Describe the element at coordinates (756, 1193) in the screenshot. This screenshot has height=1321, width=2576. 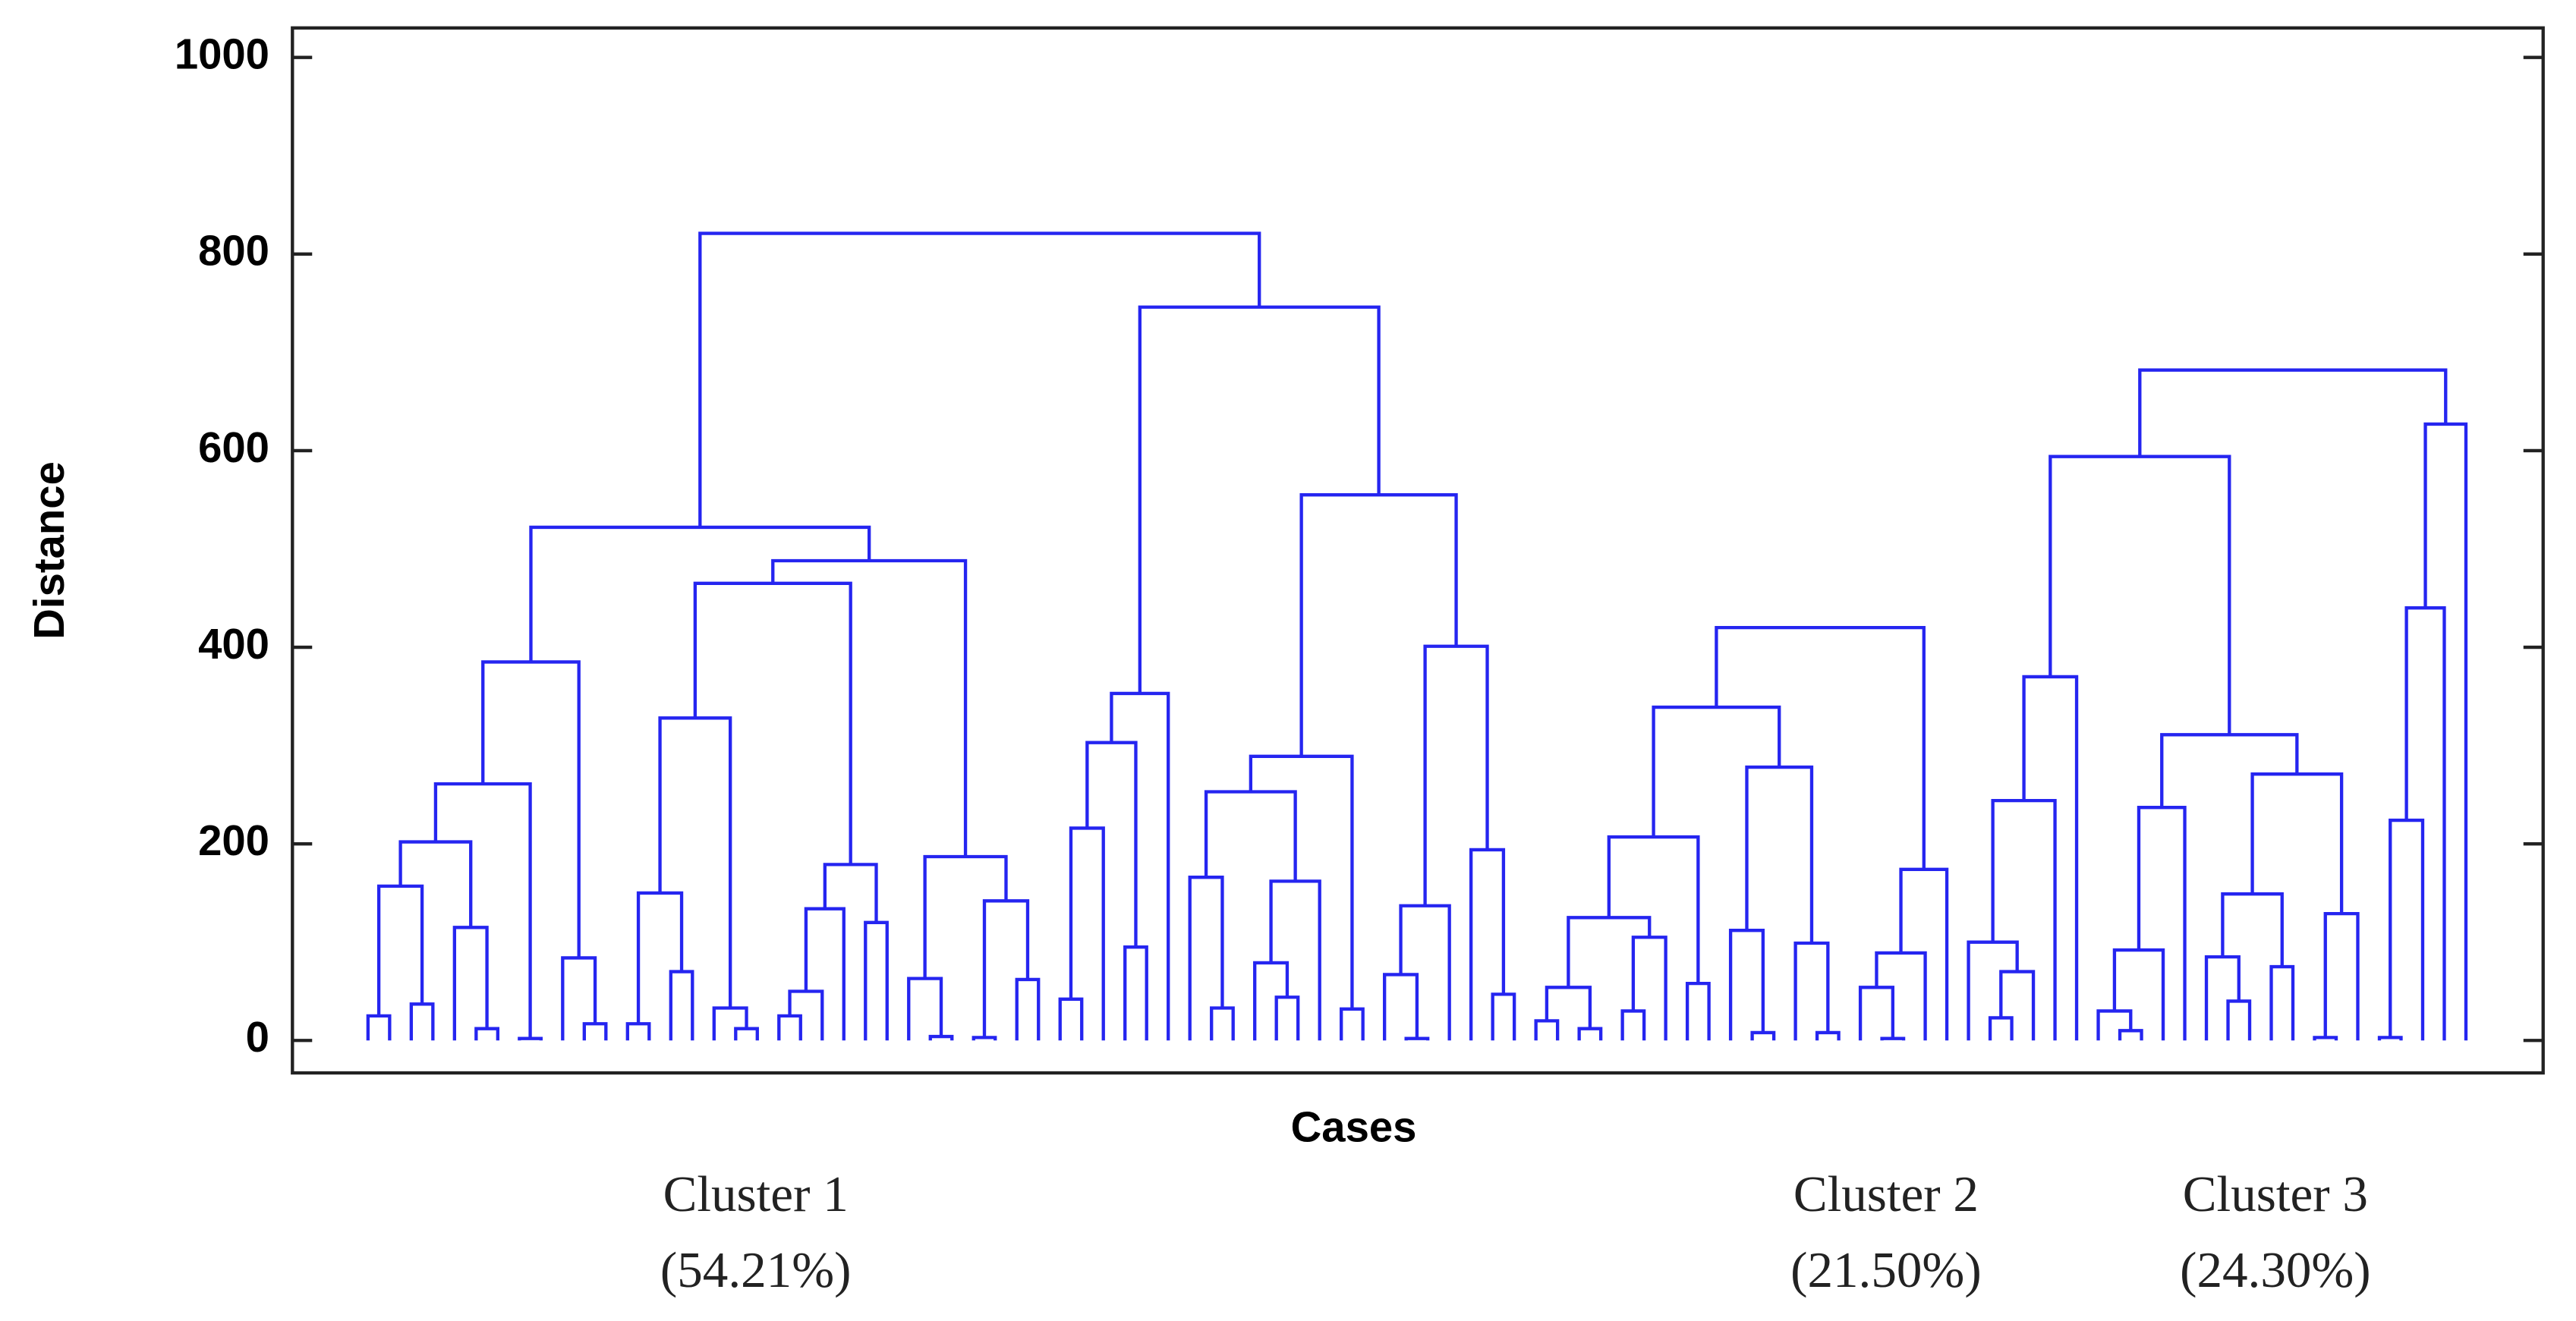
I see `cluster-label: Cluster 1` at that location.